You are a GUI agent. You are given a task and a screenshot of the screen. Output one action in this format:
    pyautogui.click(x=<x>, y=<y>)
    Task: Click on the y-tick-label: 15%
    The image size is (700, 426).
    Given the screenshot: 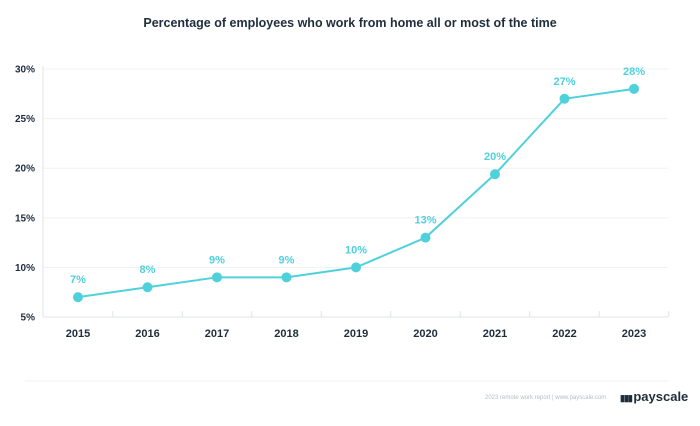 What is the action you would take?
    pyautogui.click(x=25, y=218)
    